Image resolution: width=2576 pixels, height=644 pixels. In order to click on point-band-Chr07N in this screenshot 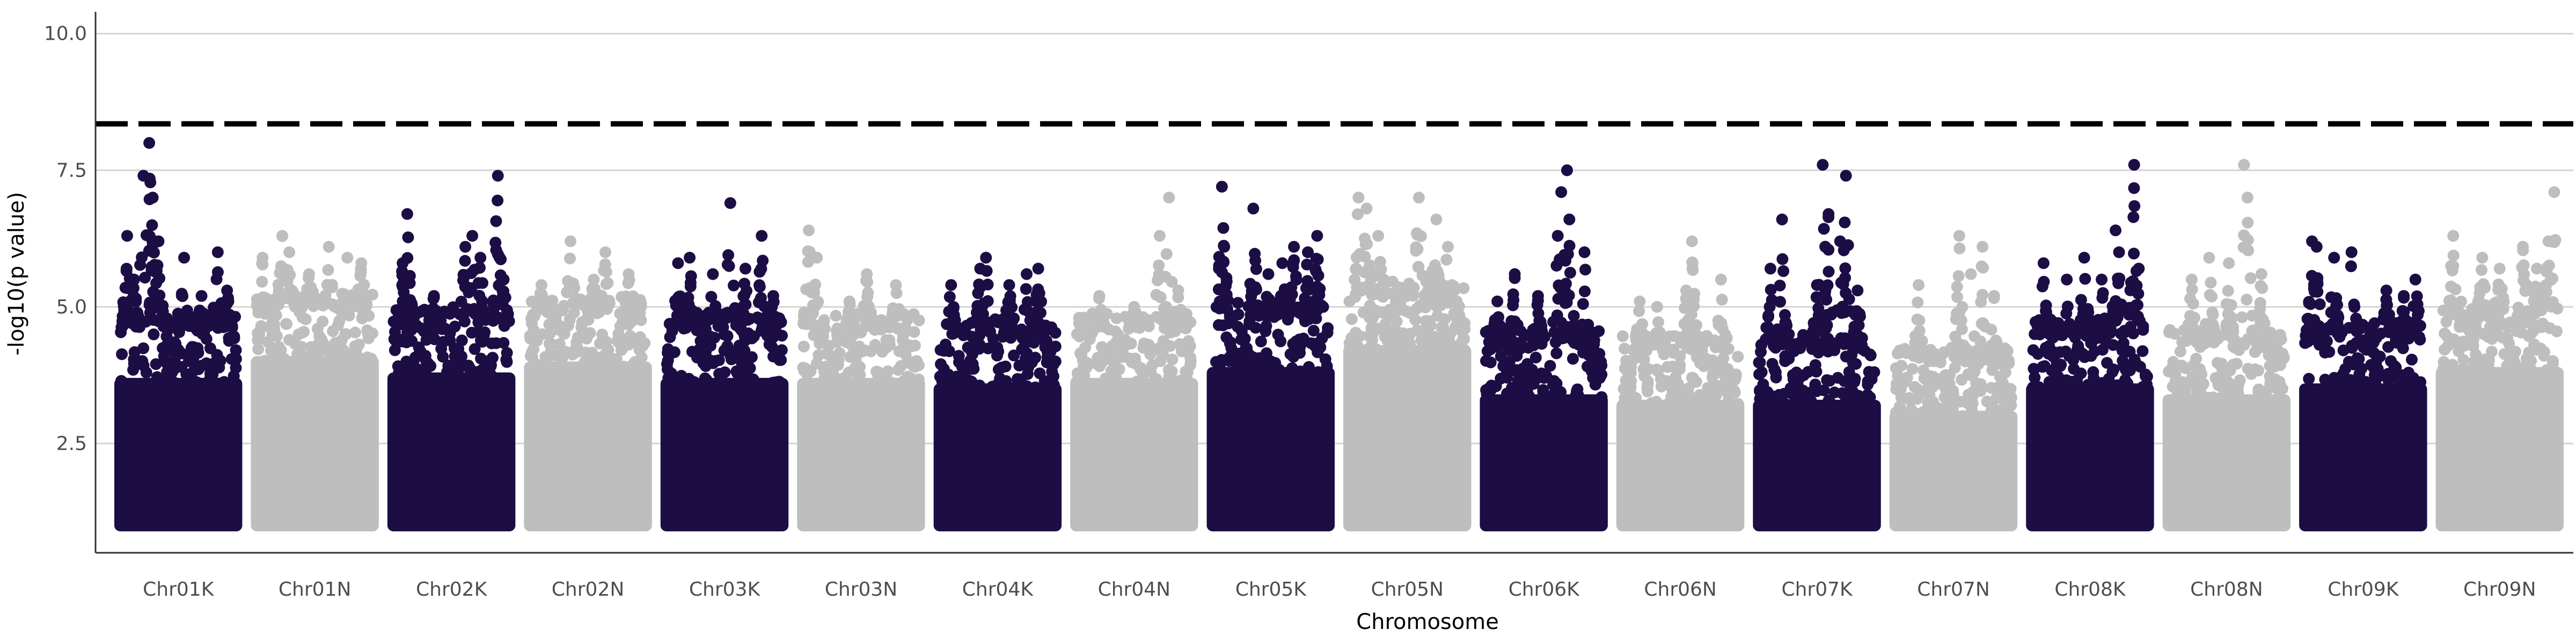, I will do `click(1953, 471)`.